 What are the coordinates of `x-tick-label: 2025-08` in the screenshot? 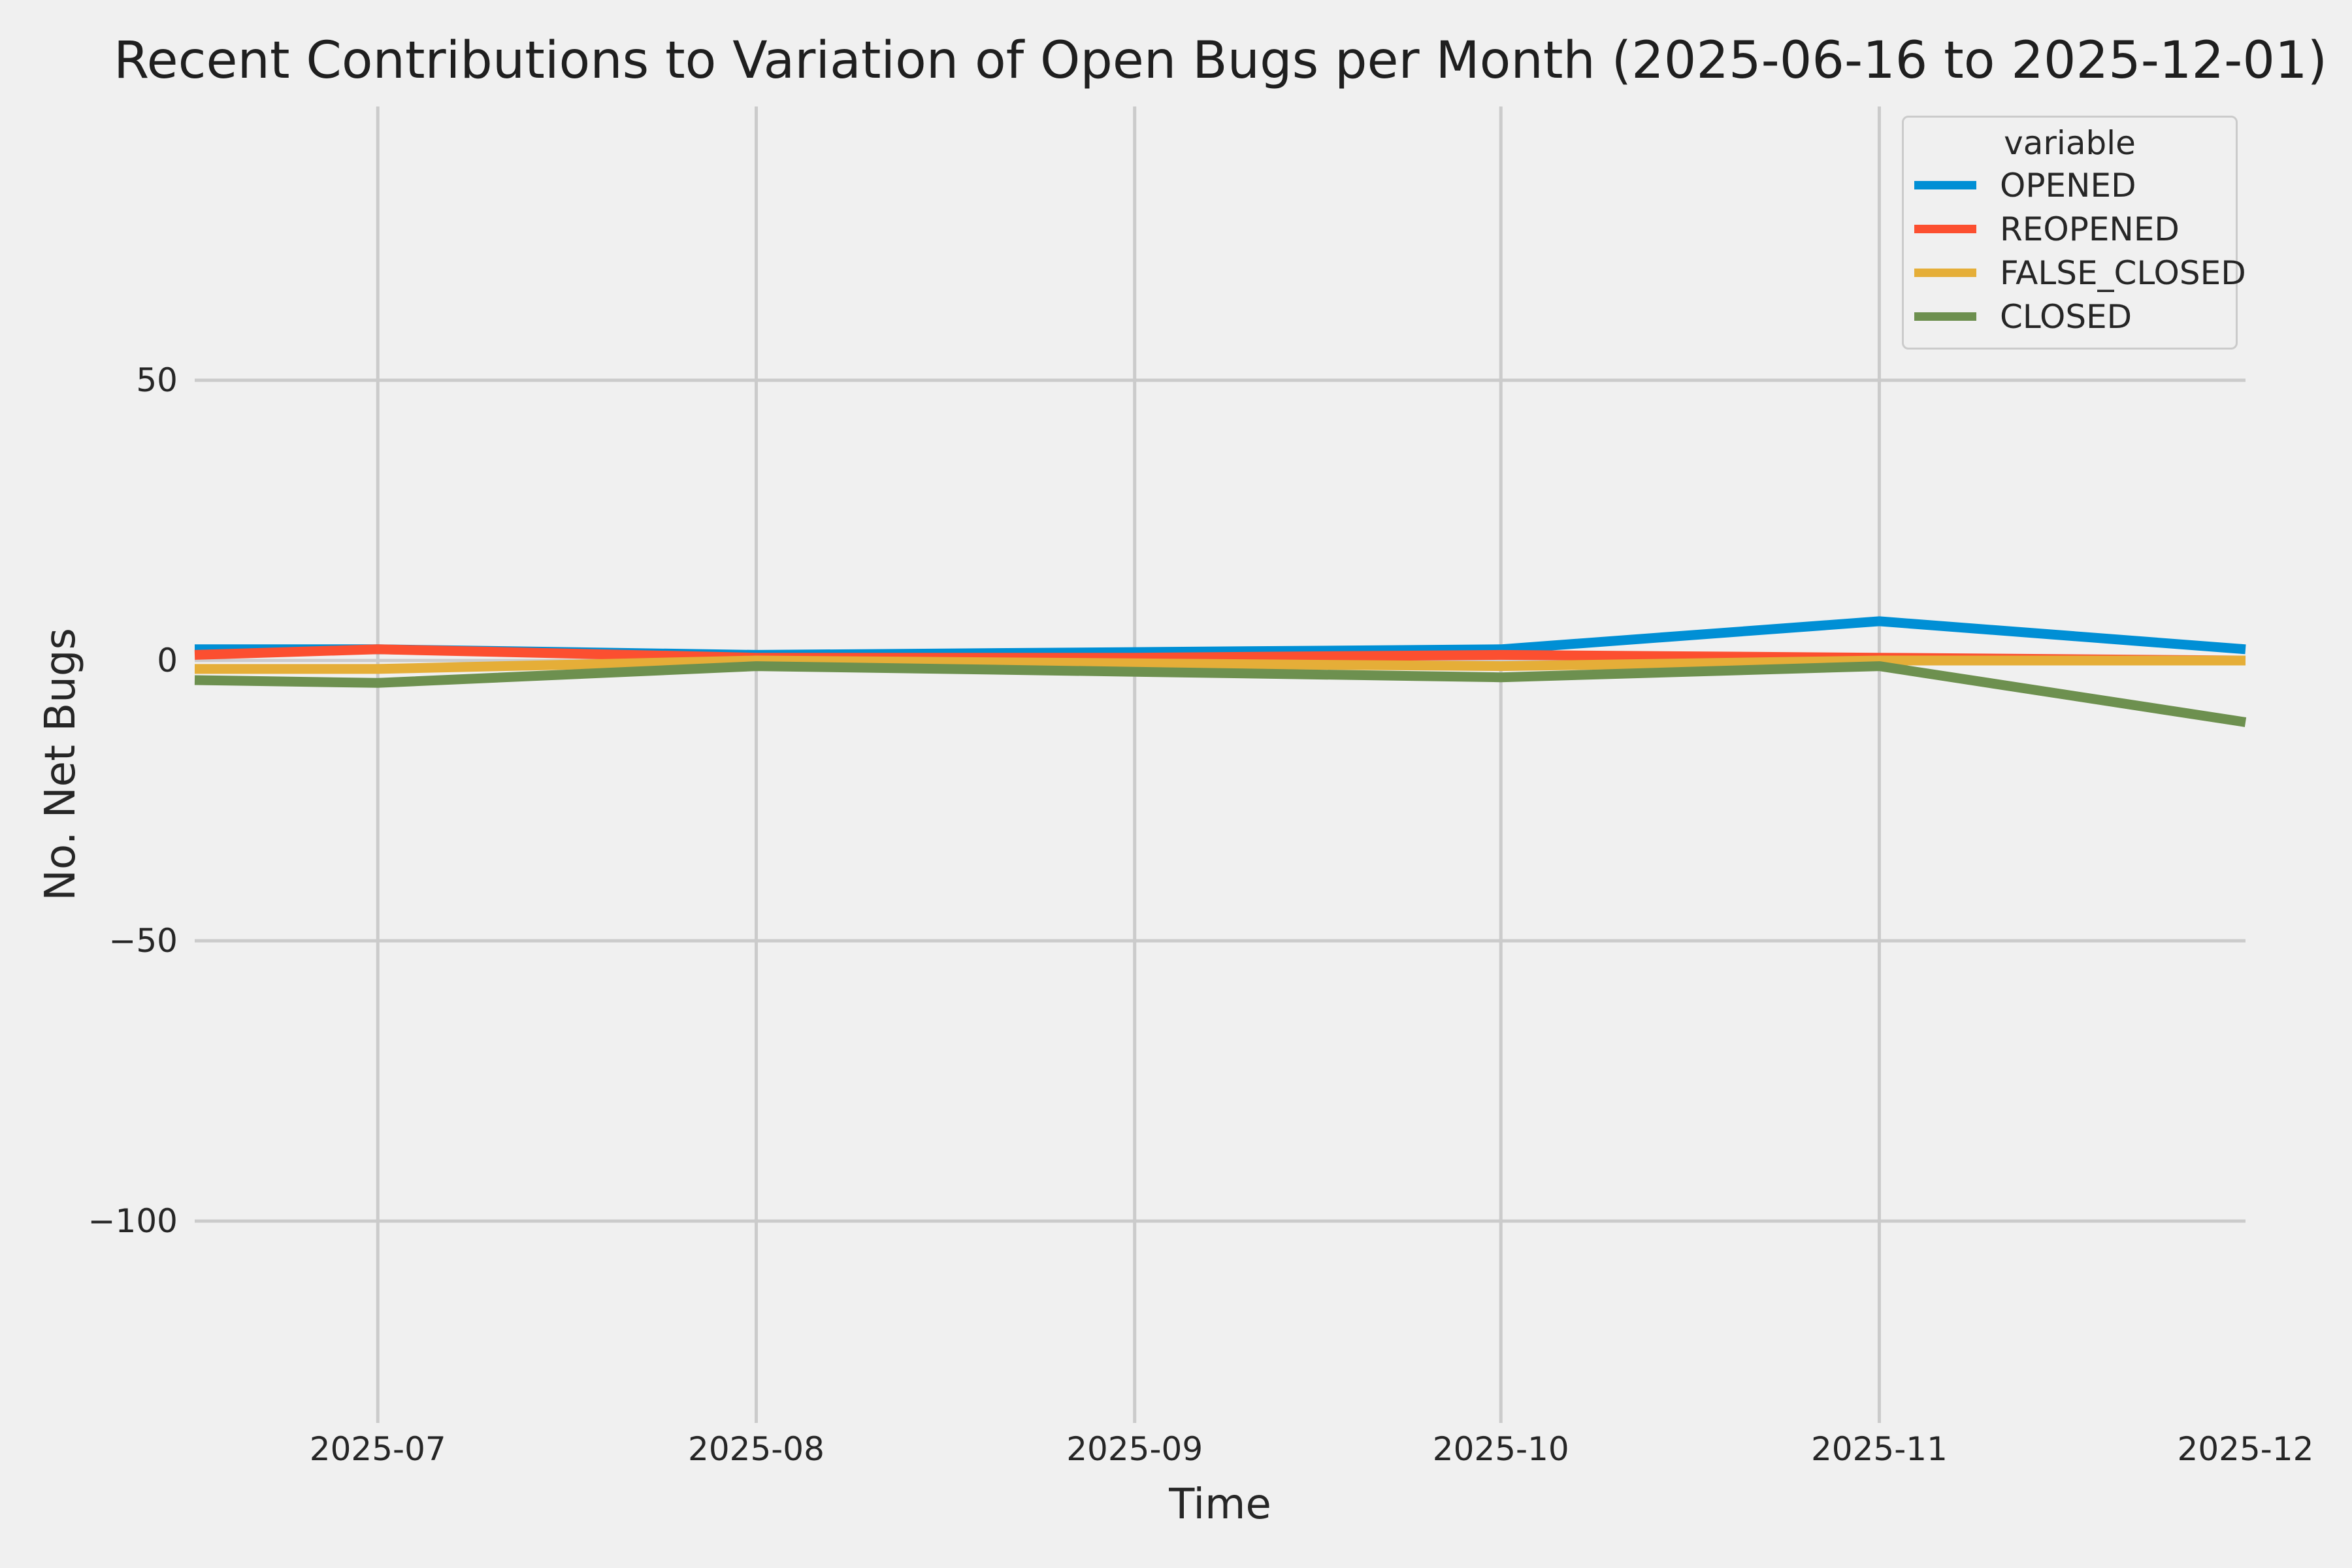 It's located at (756, 1449).